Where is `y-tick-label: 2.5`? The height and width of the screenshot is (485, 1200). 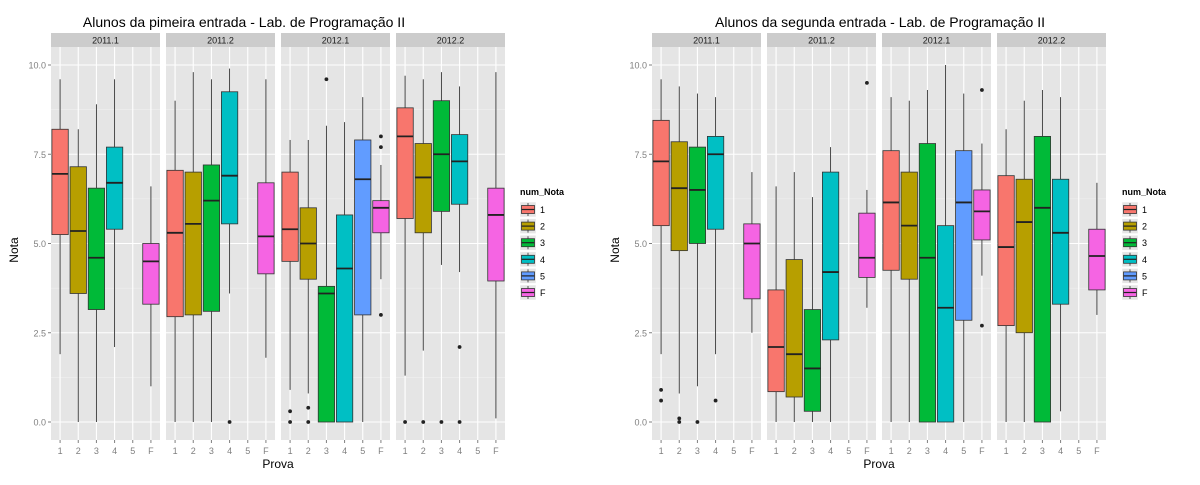 y-tick-label: 2.5 is located at coordinates (39, 333).